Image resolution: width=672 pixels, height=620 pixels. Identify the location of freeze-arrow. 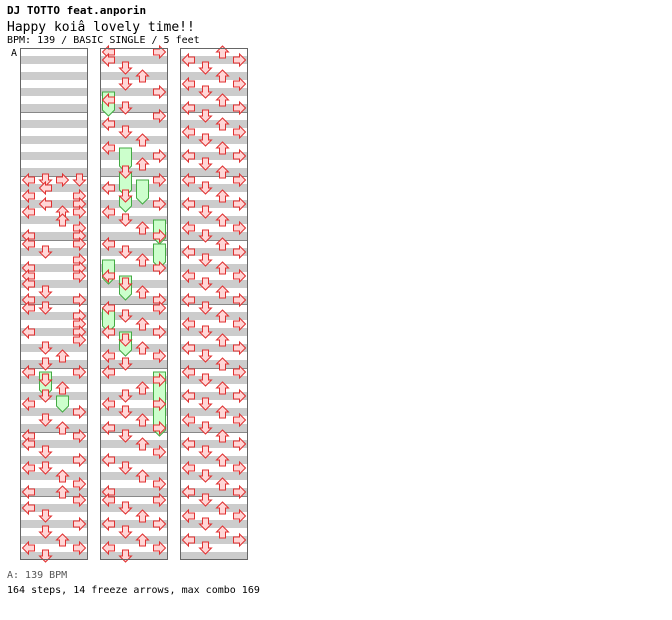
(62, 404).